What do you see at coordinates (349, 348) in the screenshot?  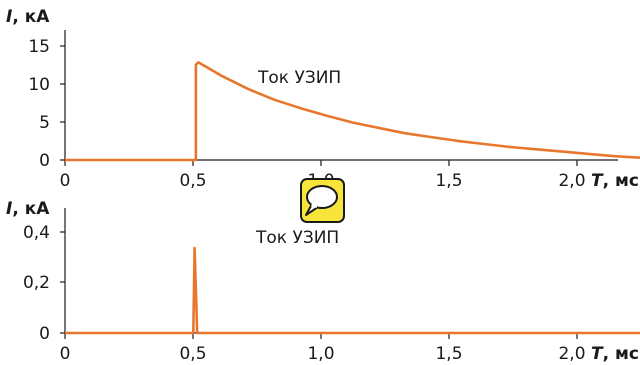 I see `bottom-x-axis: 0 0,5 1,0 1,5 2,0 T, мс` at bounding box center [349, 348].